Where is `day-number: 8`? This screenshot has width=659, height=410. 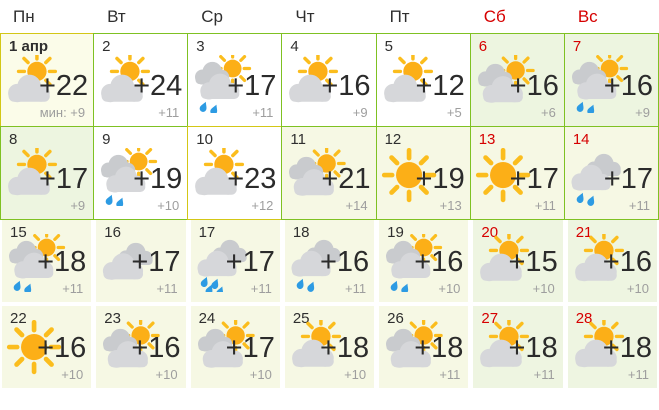
day-number: 8 is located at coordinates (13, 139).